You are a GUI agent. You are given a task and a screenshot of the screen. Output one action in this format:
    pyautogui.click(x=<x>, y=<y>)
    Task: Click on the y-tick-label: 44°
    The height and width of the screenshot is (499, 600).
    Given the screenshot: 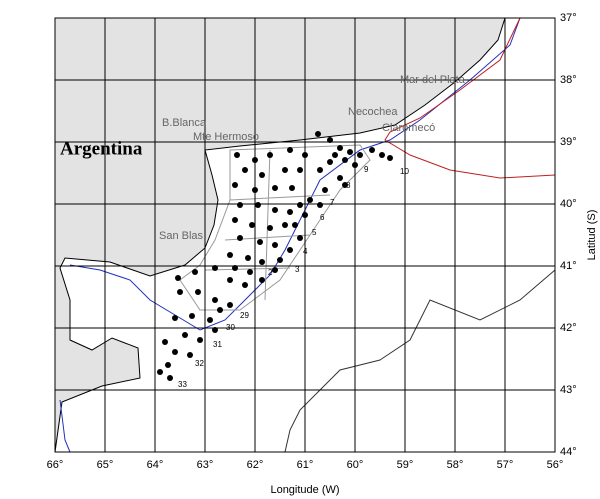 What is the action you would take?
    pyautogui.click(x=568, y=452)
    